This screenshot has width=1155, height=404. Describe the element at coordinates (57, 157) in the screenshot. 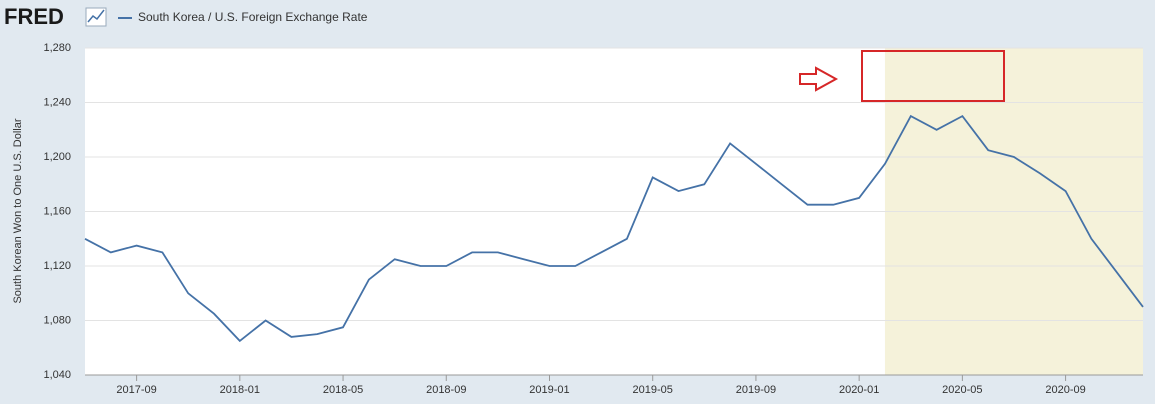

I see `y-tick-label: 1,200` at that location.